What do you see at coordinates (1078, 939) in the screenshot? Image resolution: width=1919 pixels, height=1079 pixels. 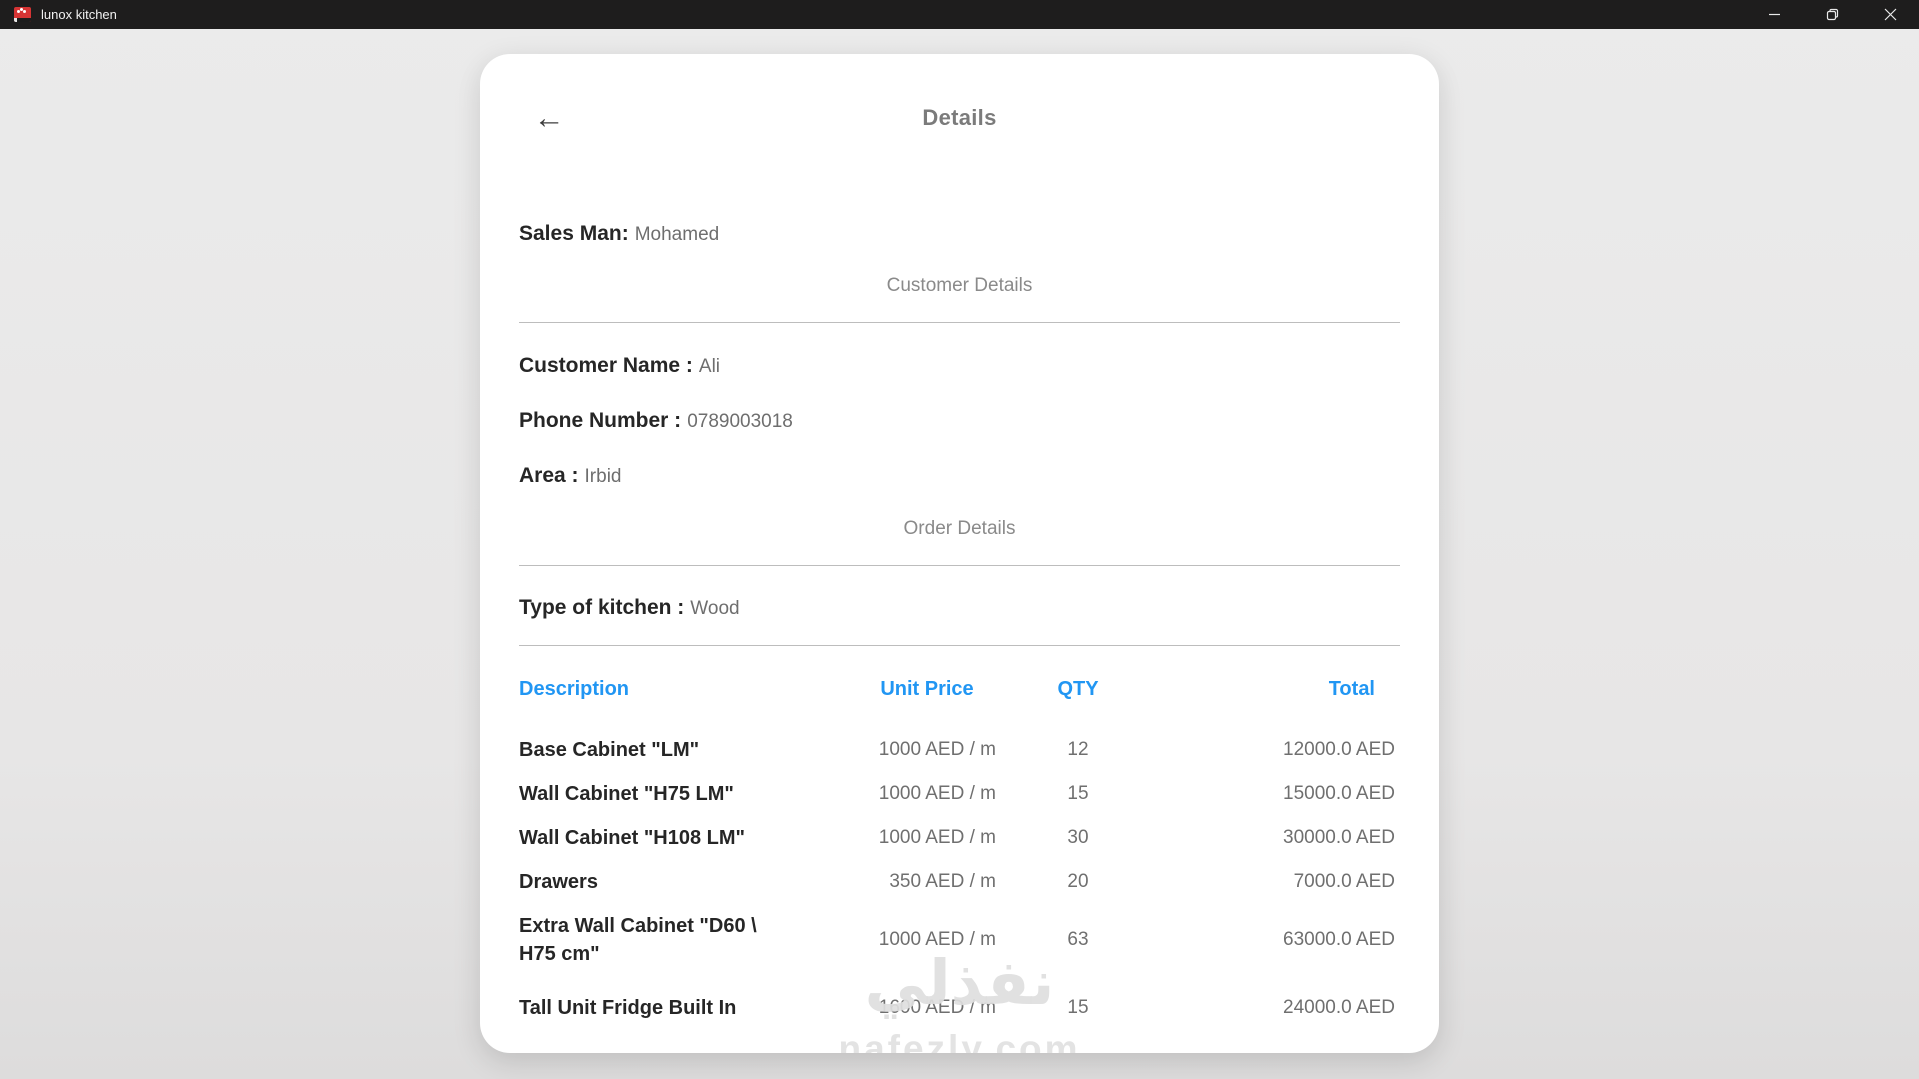 I see `cell-qty: 63` at bounding box center [1078, 939].